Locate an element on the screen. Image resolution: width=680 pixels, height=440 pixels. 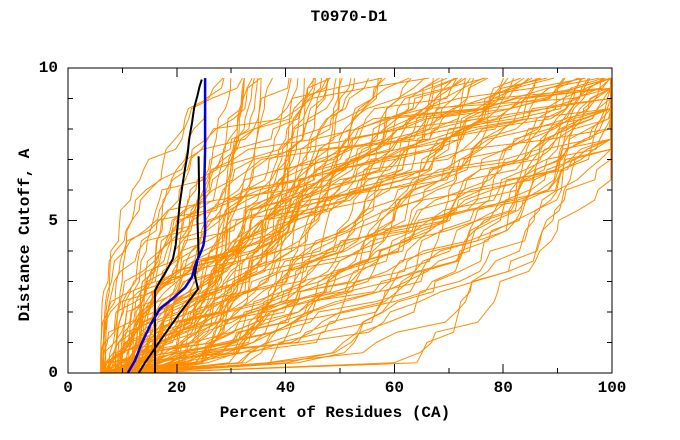
x-tick-label: 80 is located at coordinates (503, 388).